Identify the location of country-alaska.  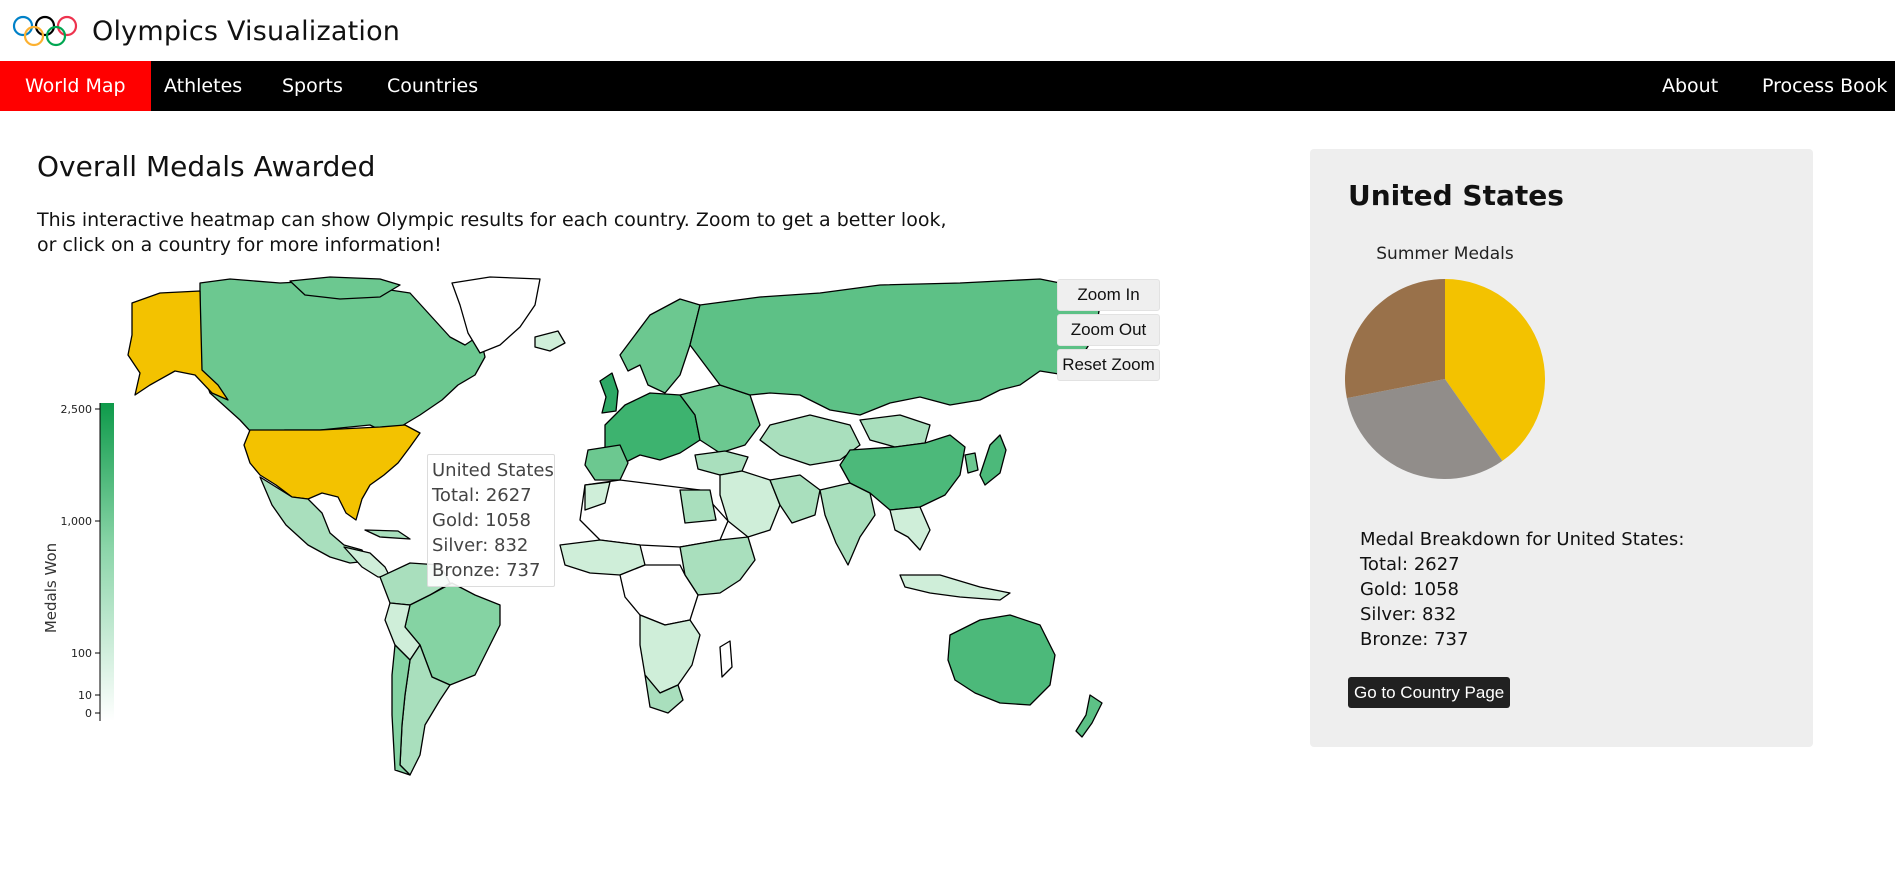
(178, 345).